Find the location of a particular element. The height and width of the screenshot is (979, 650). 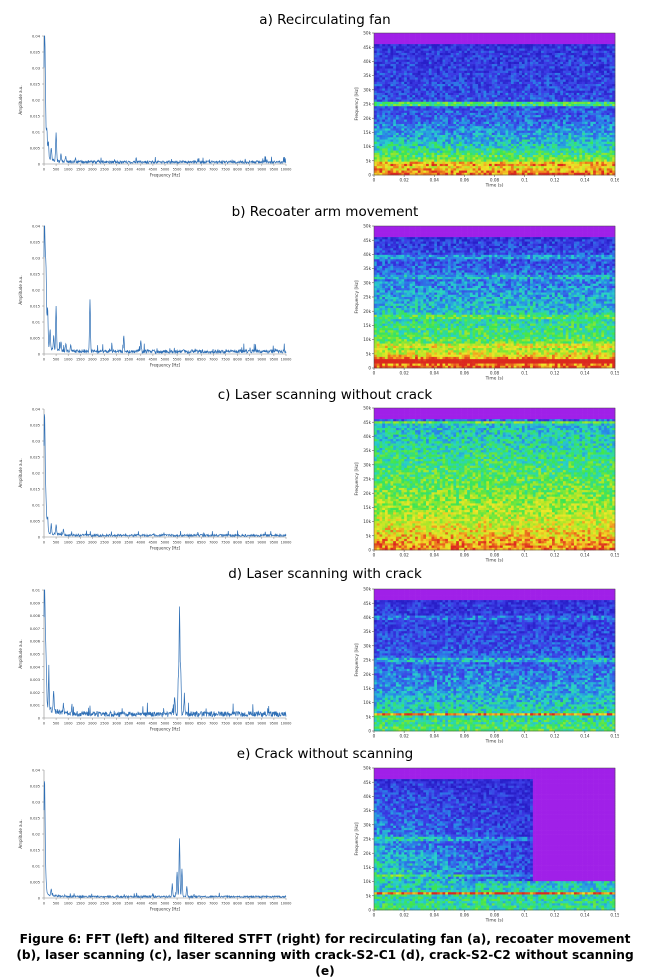

y-tick-label: 0.01 is located at coordinates (36, 506).